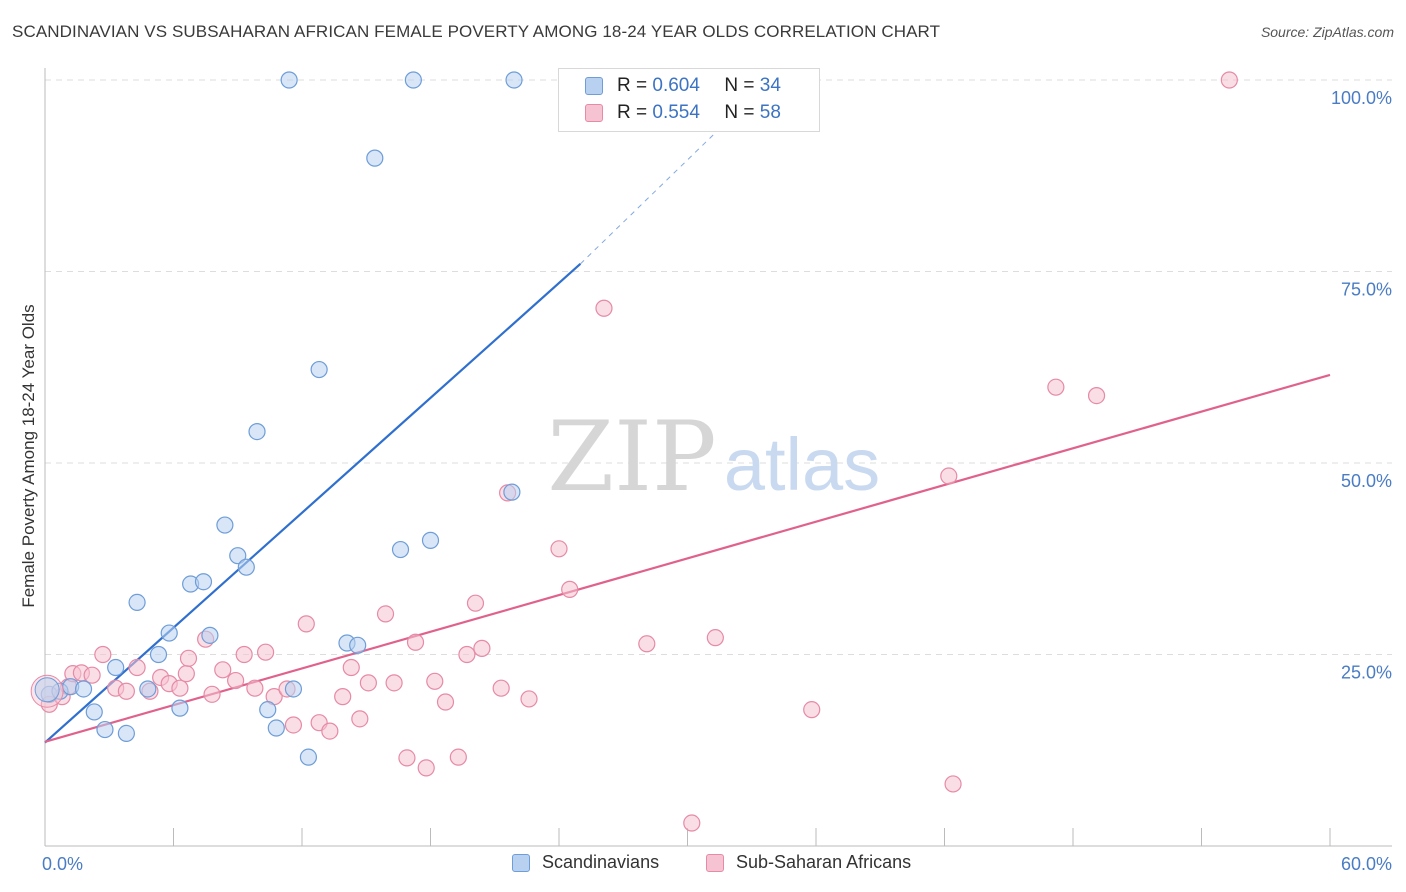 Image resolution: width=1406 pixels, height=892 pixels. I want to click on n-value-scandinavians: 34, so click(770, 85).